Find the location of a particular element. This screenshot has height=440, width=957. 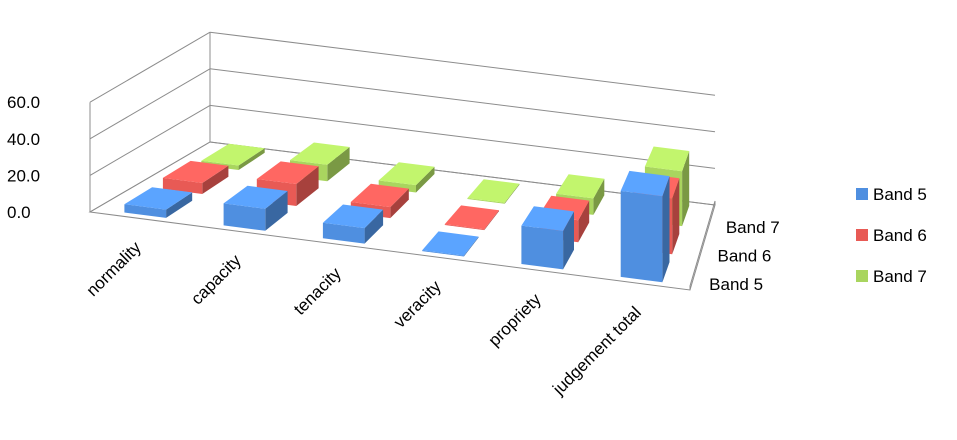

floor-right-edge is located at coordinates (702, 245).